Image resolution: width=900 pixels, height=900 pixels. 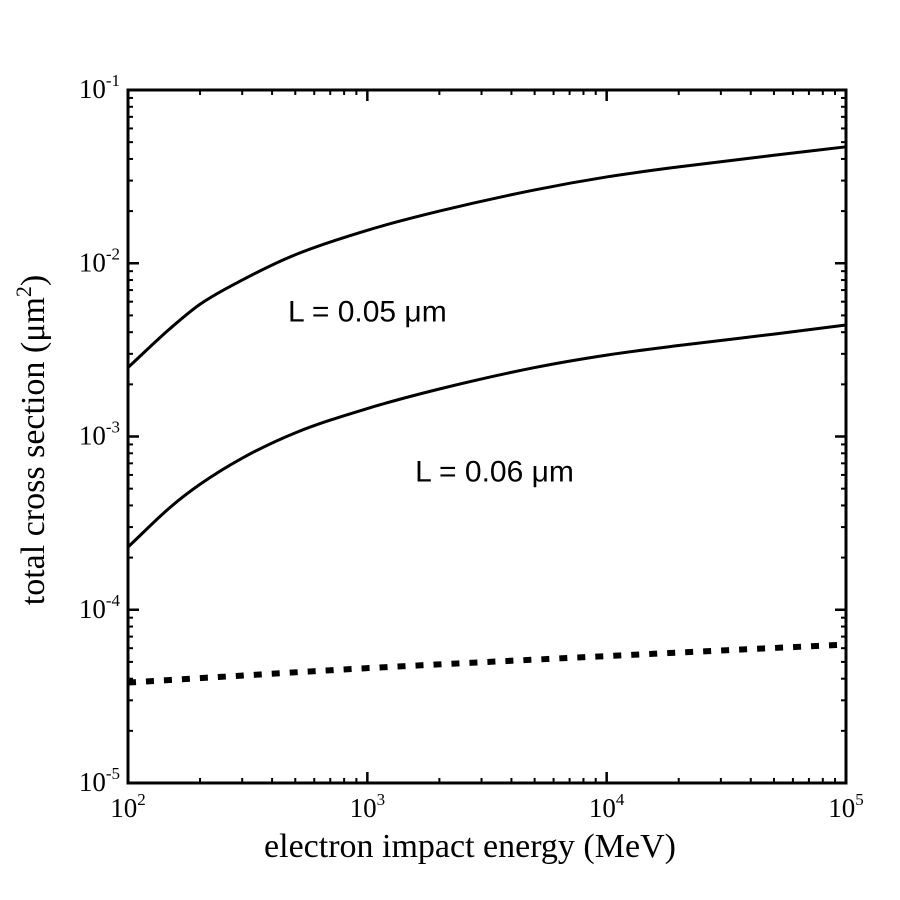 I want to click on y-tick-label: 10⁻⁵, so click(x=99, y=780).